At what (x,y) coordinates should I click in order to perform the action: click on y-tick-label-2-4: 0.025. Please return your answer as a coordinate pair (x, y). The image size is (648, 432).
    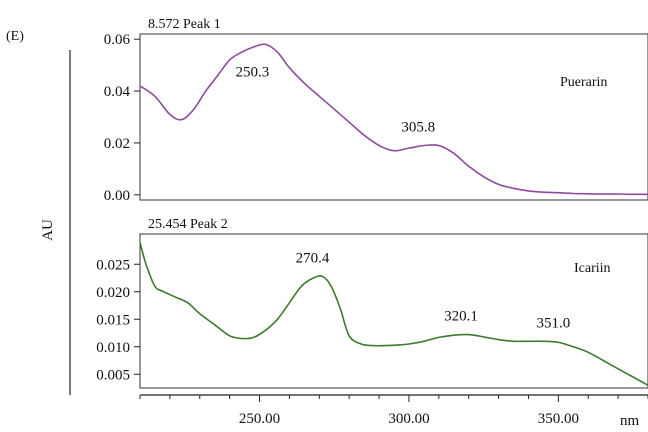
    Looking at the image, I should click on (113, 265).